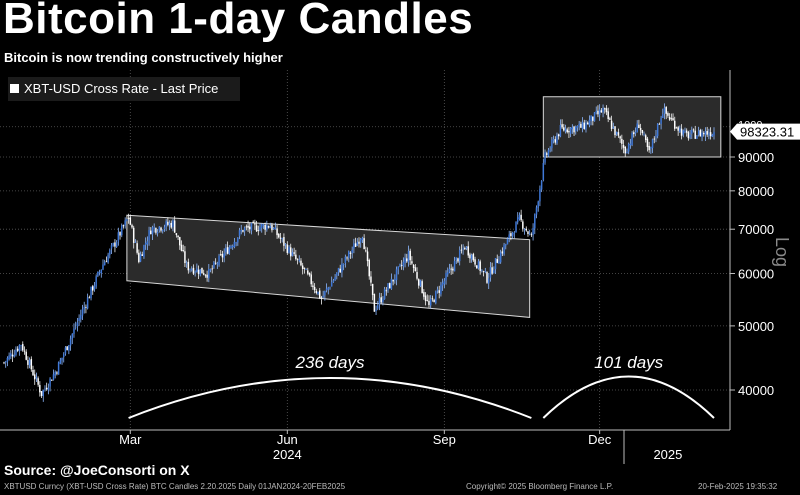 The image size is (800, 495). What do you see at coordinates (287, 439) in the screenshot?
I see `x-tick-label: Jun` at bounding box center [287, 439].